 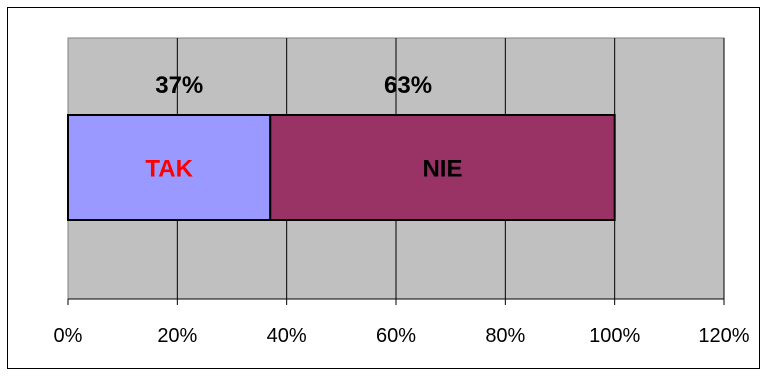 What do you see at coordinates (723, 336) in the screenshot?
I see `x-tick-label-6: 120%` at bounding box center [723, 336].